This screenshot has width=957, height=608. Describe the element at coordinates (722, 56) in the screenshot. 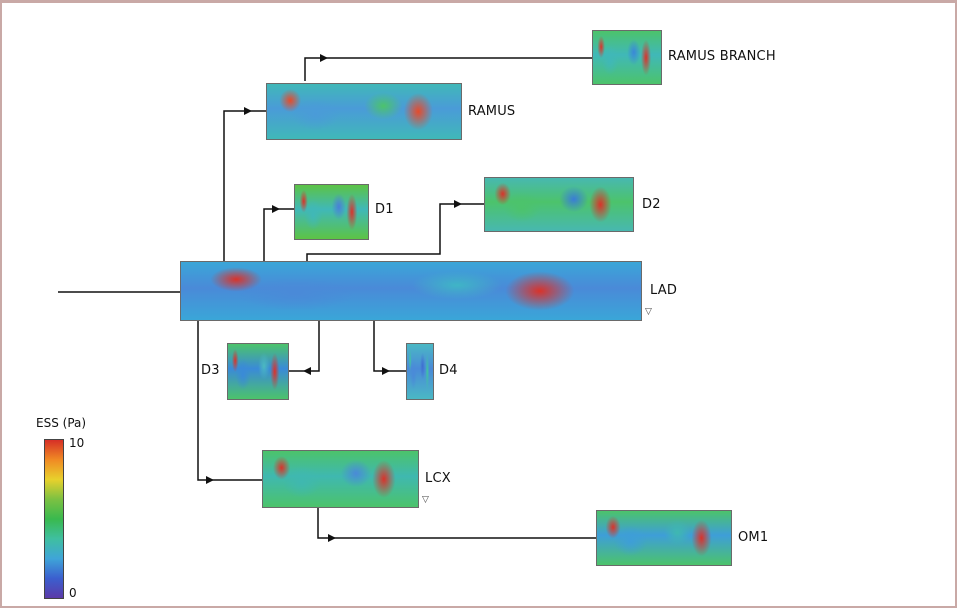

I see `segment-ramus-branch-label: RAMUS BRANCH` at that location.